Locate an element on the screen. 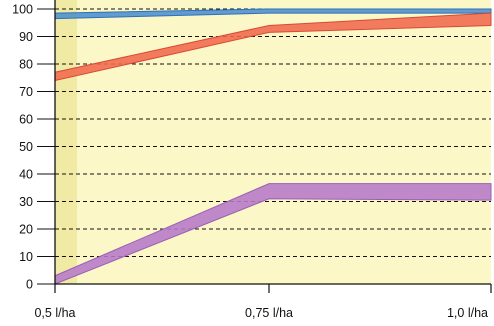  x-tick-label: 1,0 l/ha is located at coordinates (467, 313).